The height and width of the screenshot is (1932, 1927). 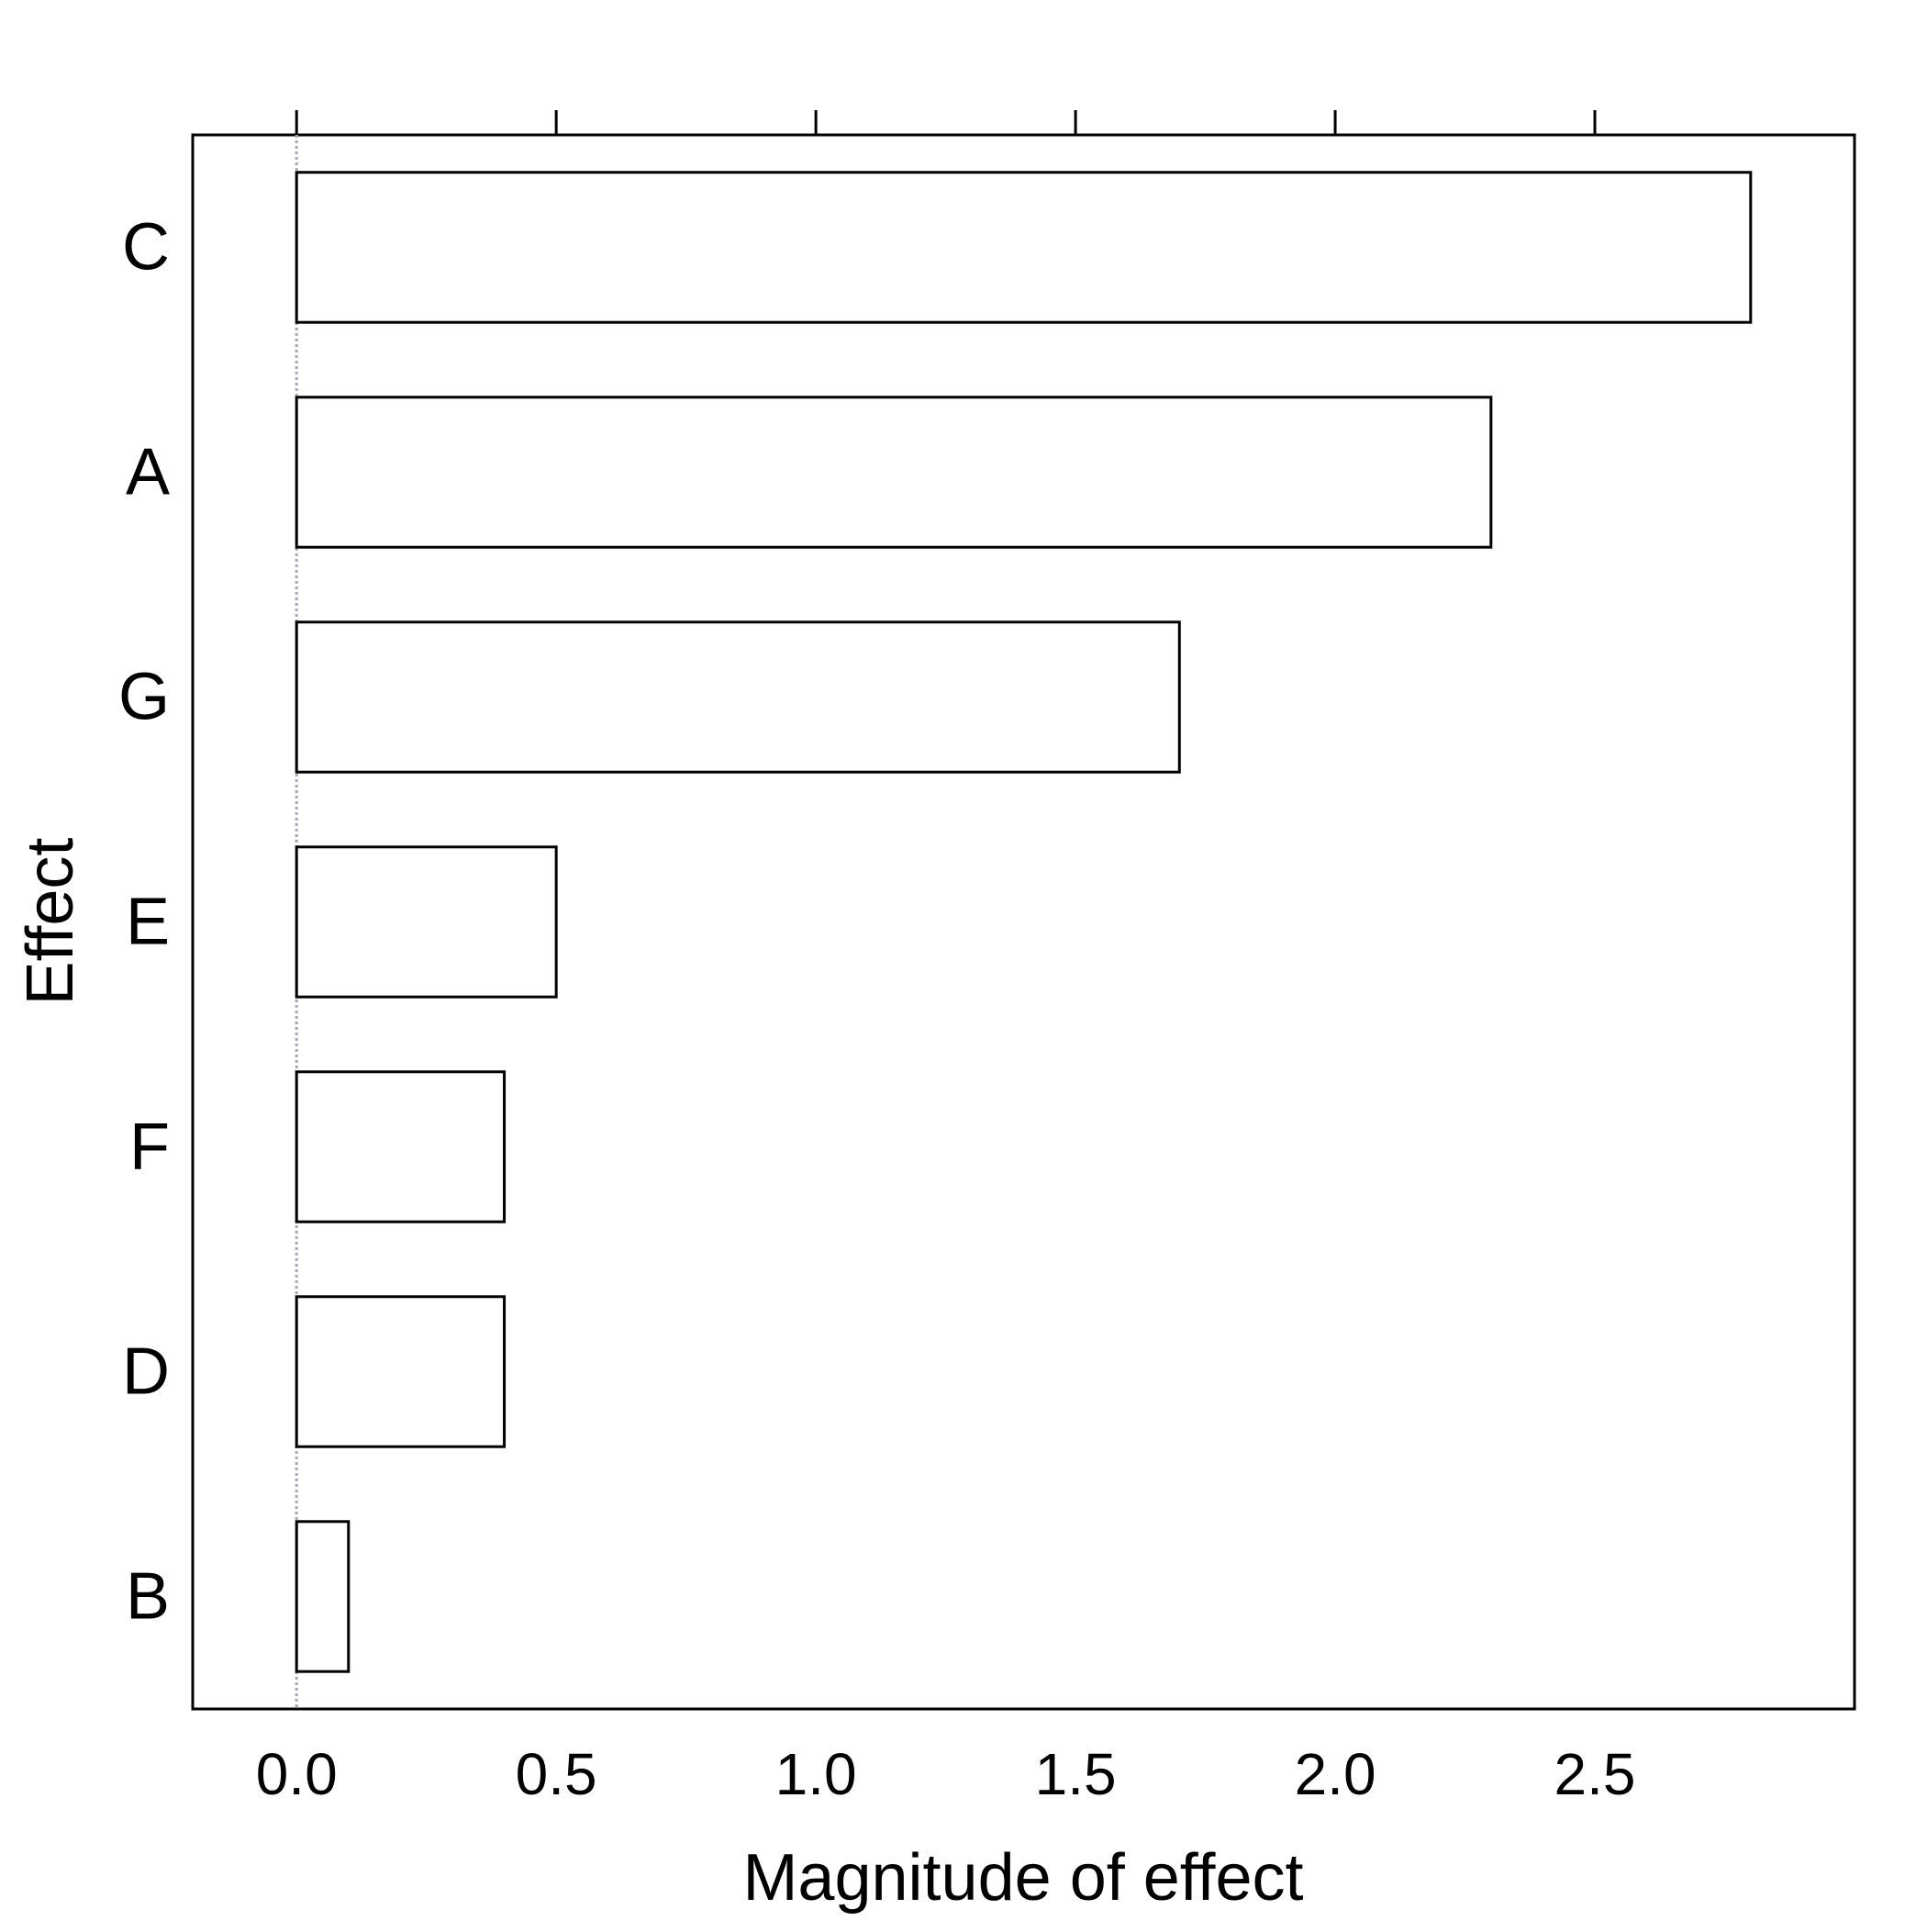 I want to click on y-tick-label-c: C, so click(x=146, y=248).